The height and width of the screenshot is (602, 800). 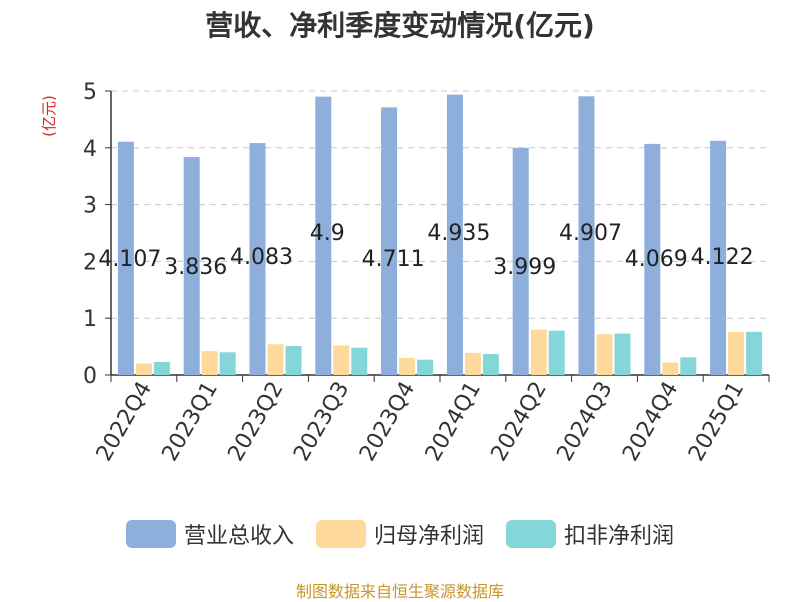 What do you see at coordinates (604, 354) in the screenshot?
I see `bar-1-2024Q3` at bounding box center [604, 354].